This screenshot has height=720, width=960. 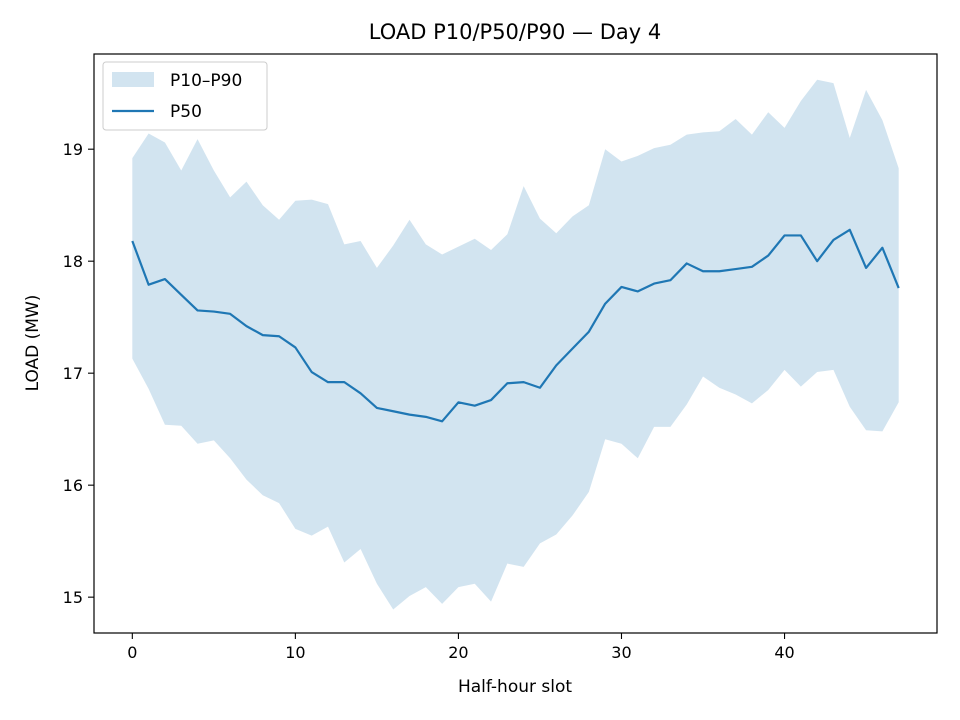 What do you see at coordinates (515, 32) in the screenshot?
I see `chart-title: LOAD P10/P50/P90 — Day 4` at bounding box center [515, 32].